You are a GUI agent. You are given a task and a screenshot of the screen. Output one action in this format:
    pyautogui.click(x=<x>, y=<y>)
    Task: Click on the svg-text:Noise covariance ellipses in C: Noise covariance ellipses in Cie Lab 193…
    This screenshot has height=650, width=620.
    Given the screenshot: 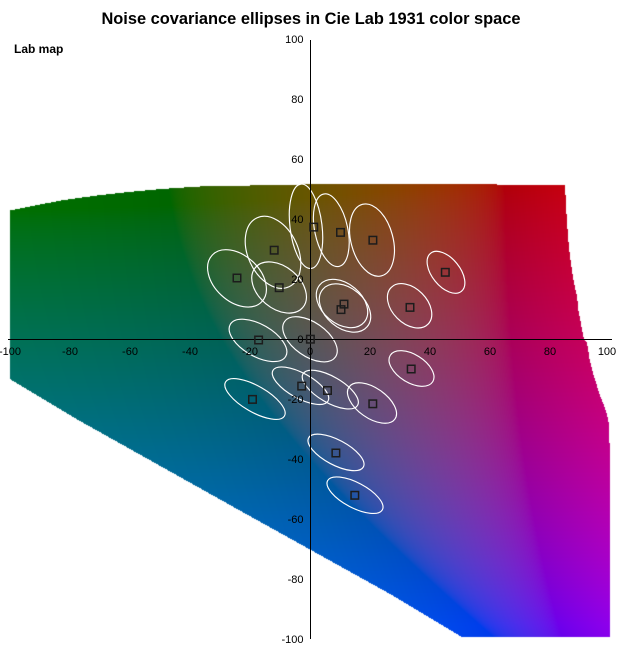 What is the action you would take?
    pyautogui.click(x=310, y=19)
    